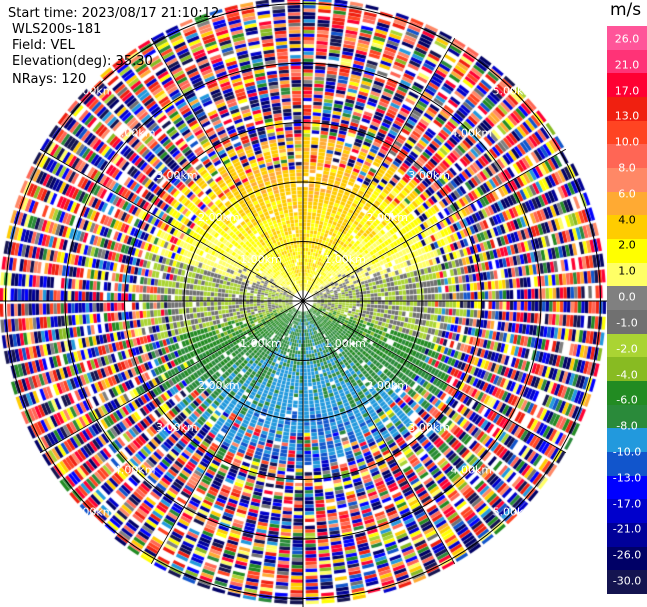 Image resolution: width=647 pixels, height=607 pixels. I want to click on colorbar-tick-label: 4.0, so click(627, 220).